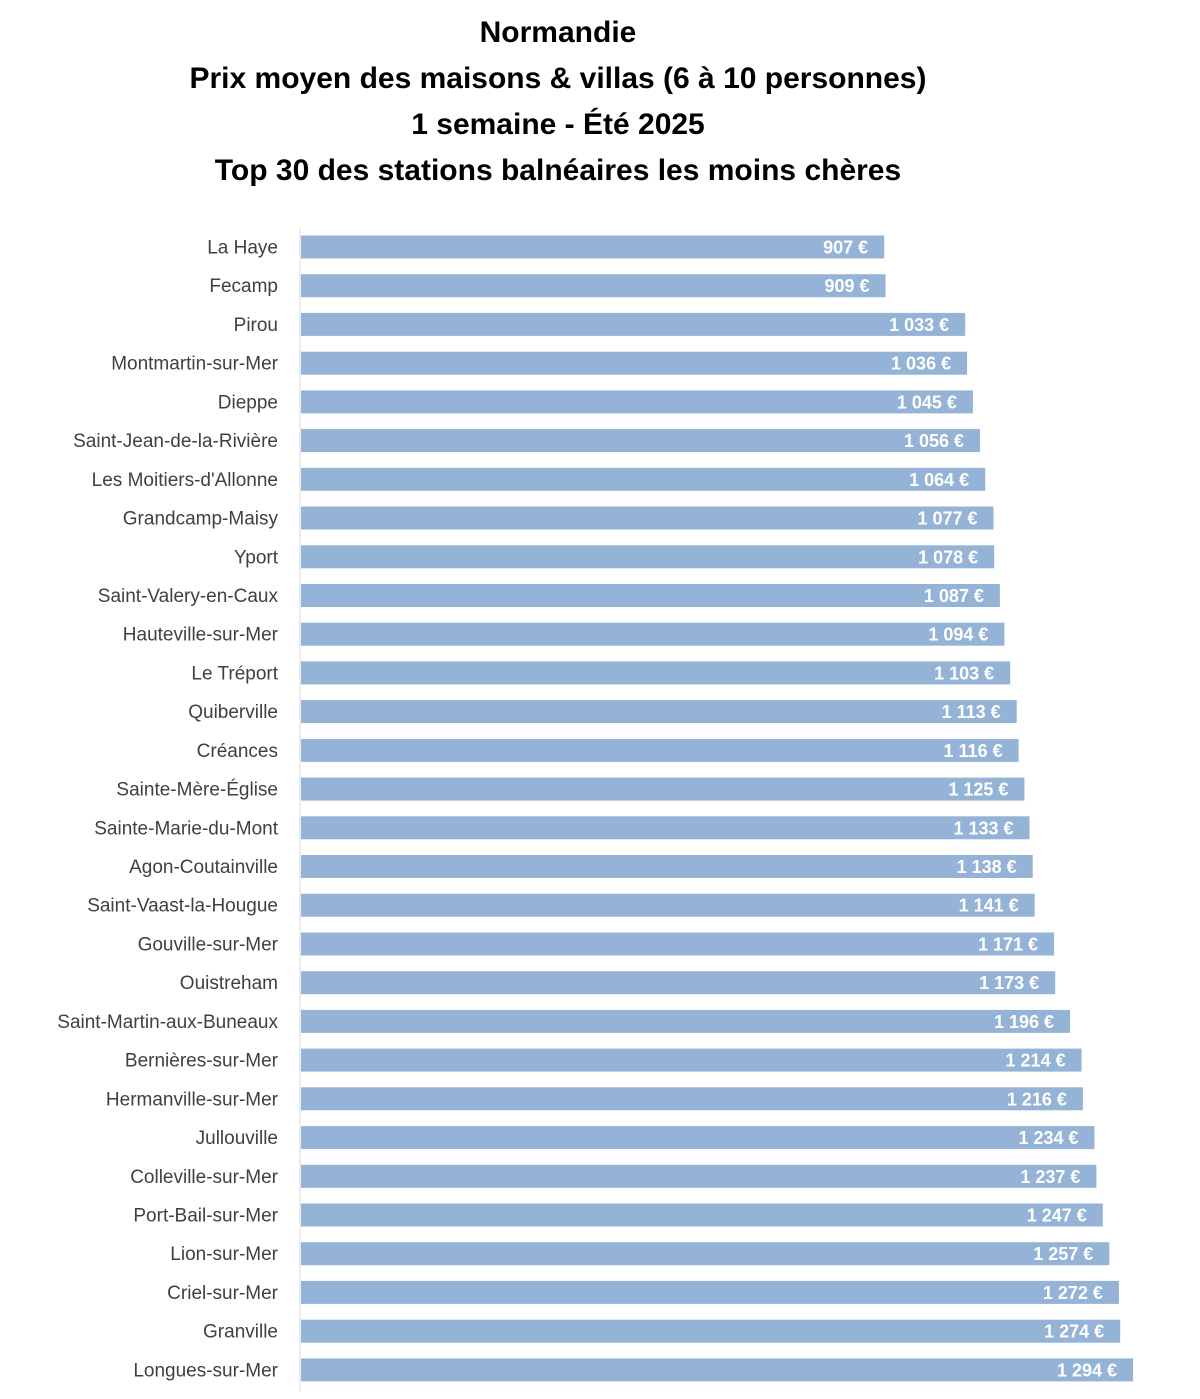 This screenshot has height=1399, width=1200. What do you see at coordinates (934, 441) in the screenshot?
I see `value-label-5: 1 056 €` at bounding box center [934, 441].